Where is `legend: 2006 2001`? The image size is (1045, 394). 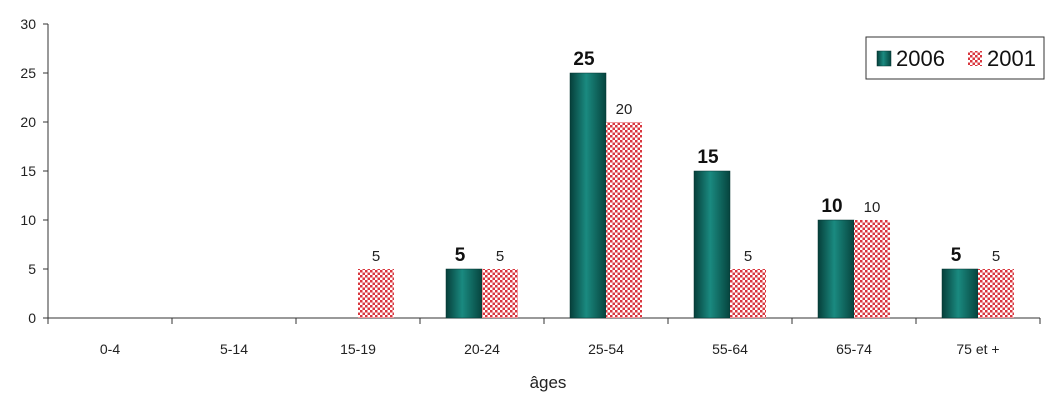
legend: 2006 2001 is located at coordinates (955, 58).